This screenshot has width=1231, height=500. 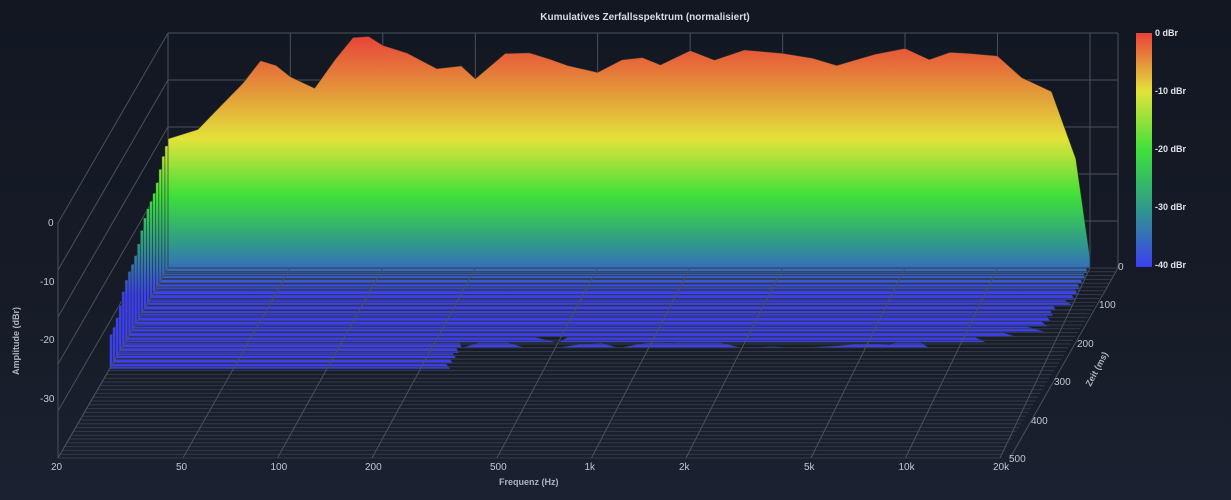 What do you see at coordinates (906, 467) in the screenshot?
I see `x-tick: 10k` at bounding box center [906, 467].